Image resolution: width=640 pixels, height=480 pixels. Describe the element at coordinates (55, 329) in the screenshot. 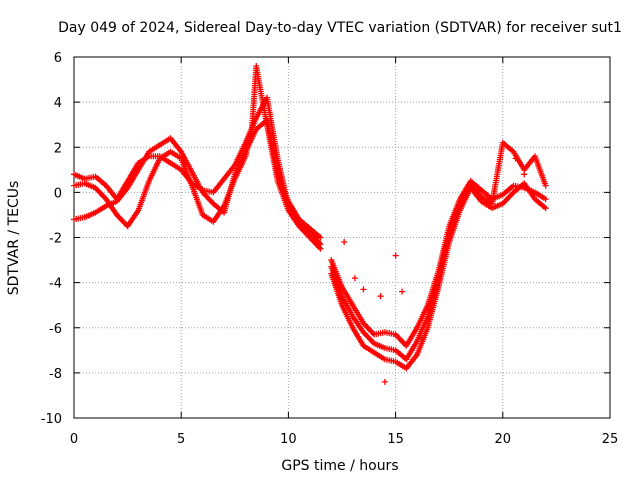

I see `y-tick-label: -6` at that location.